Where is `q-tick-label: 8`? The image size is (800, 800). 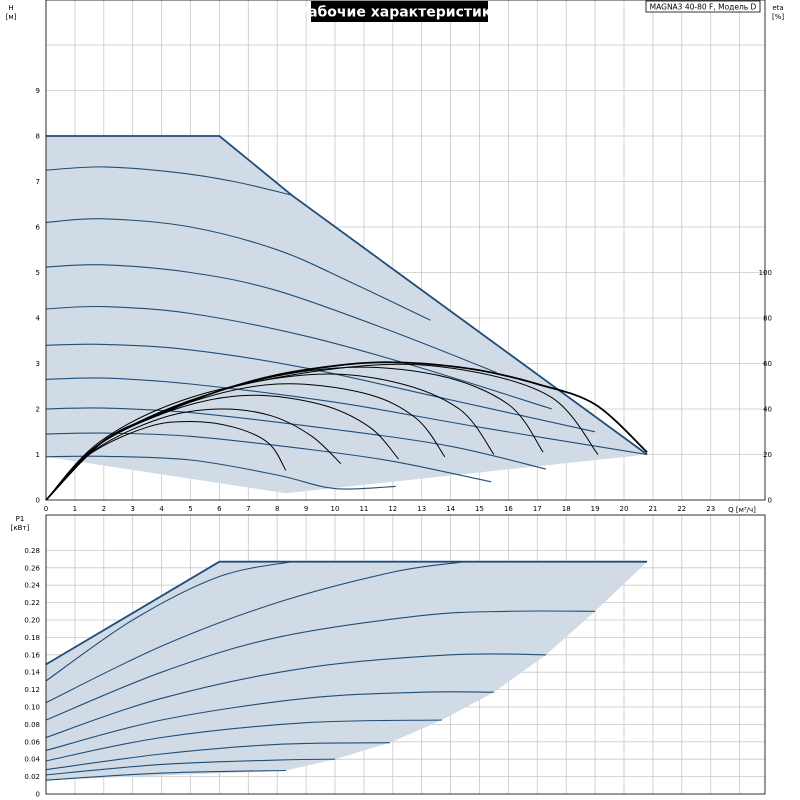
q-tick-label: 8 is located at coordinates (277, 509).